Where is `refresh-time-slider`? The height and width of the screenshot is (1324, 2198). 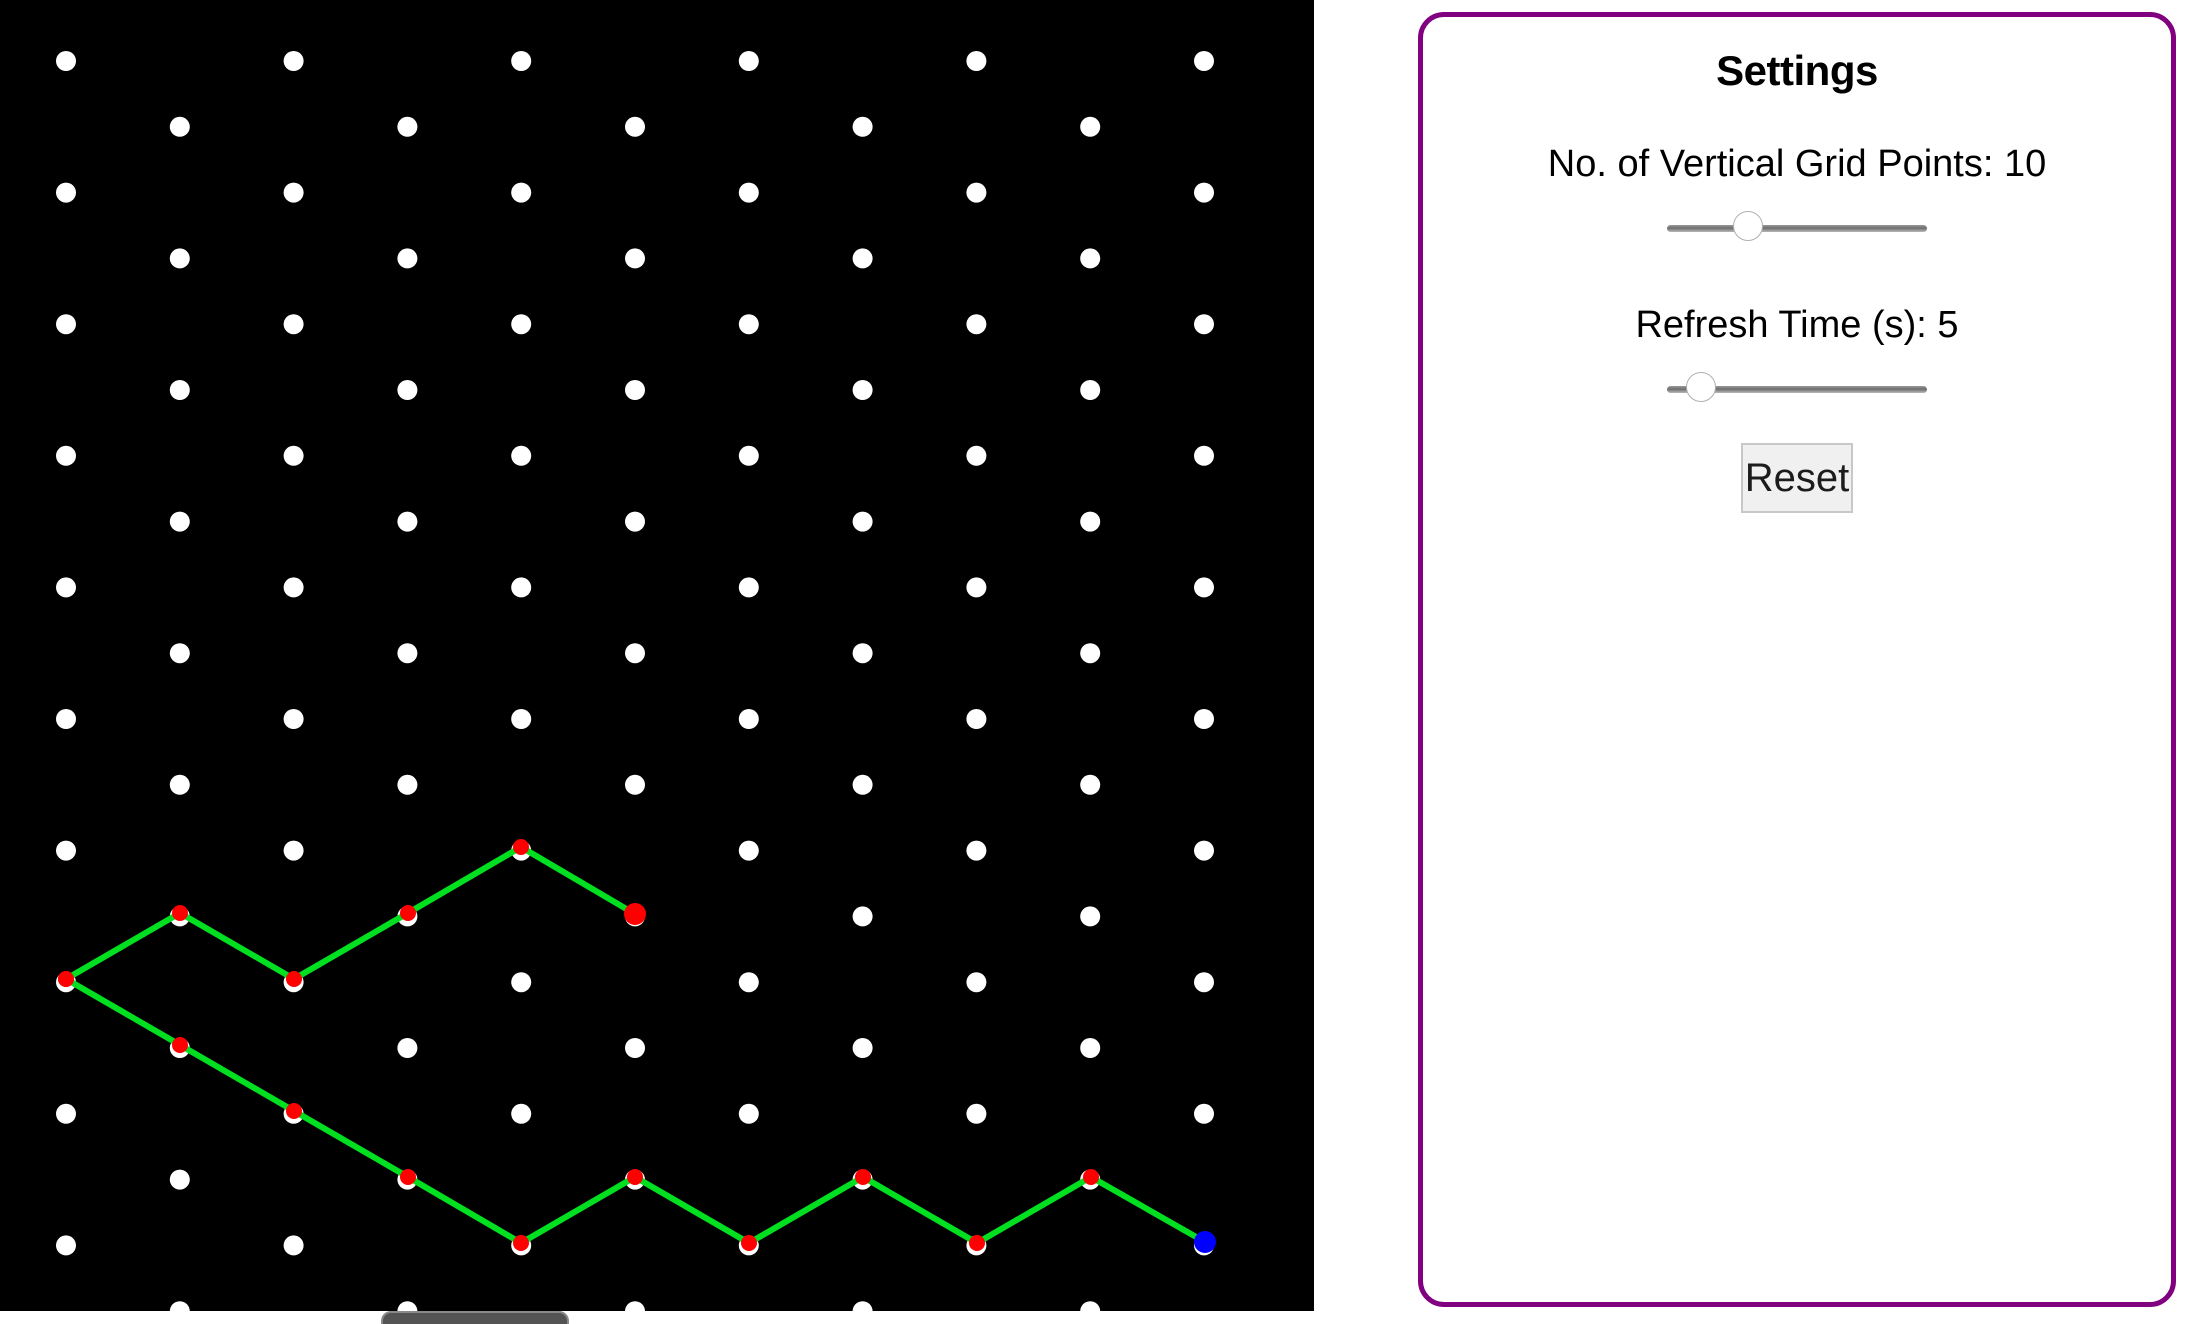
refresh-time-slider is located at coordinates (1797, 387).